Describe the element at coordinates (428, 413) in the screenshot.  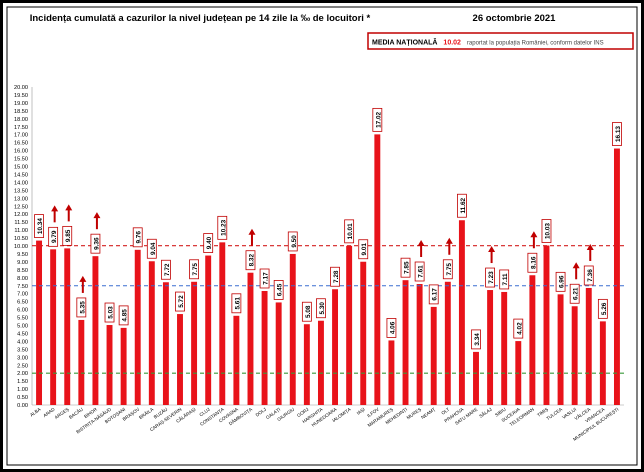
I see `x-tick-label: NEAMȚ` at that location.